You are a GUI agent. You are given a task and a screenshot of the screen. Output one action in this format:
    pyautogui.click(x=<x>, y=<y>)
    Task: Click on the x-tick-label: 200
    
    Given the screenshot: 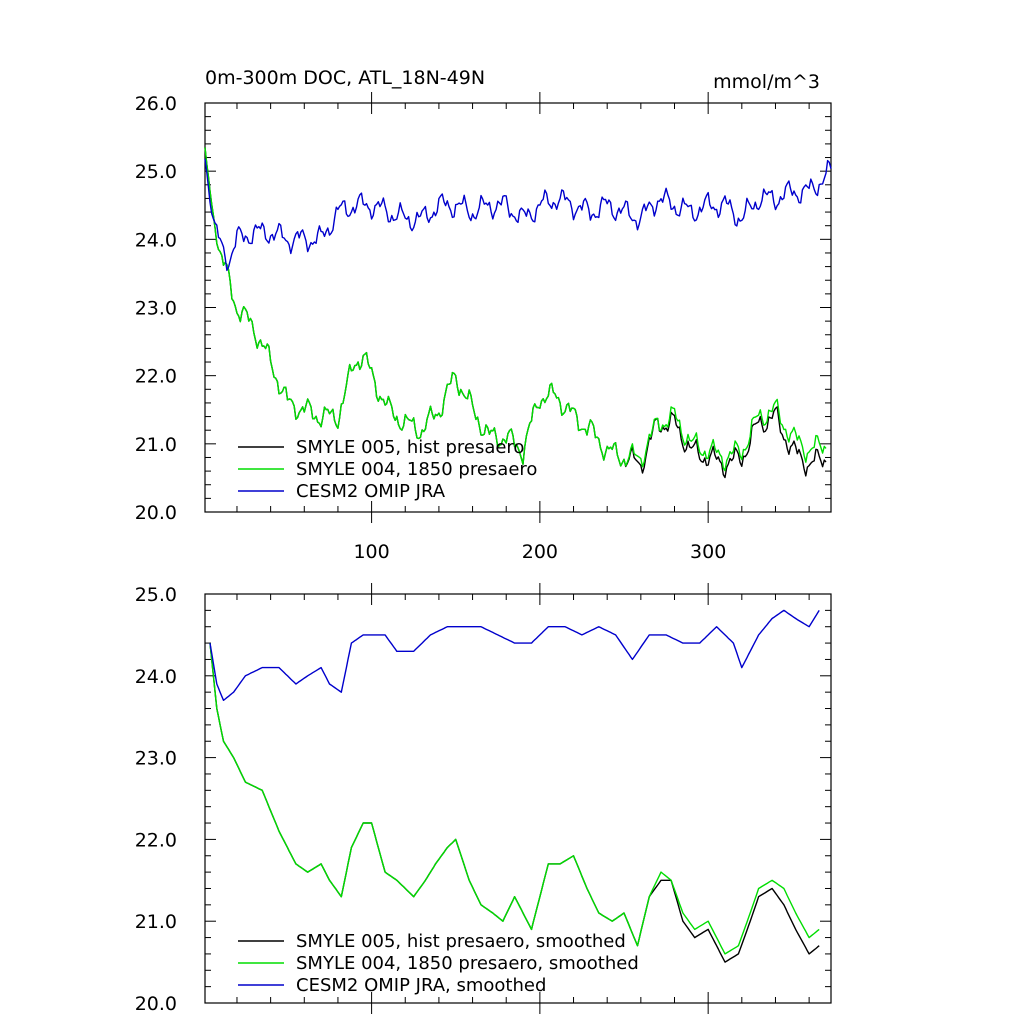 What is the action you would take?
    pyautogui.click(x=540, y=552)
    